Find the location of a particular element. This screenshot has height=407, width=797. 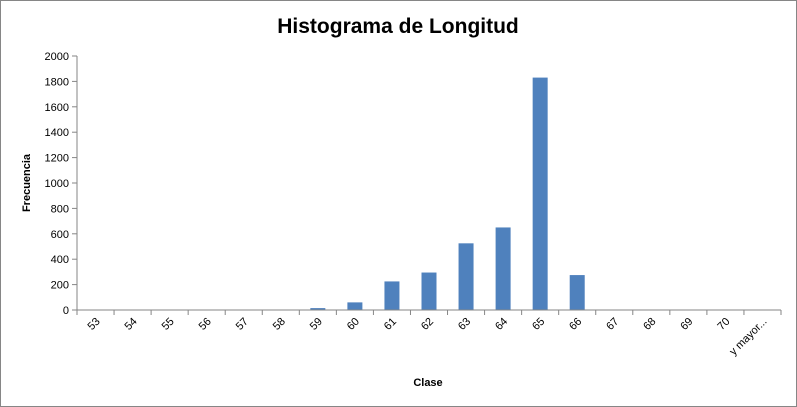

y-axis-title: Frecuencia is located at coordinates (27, 182).